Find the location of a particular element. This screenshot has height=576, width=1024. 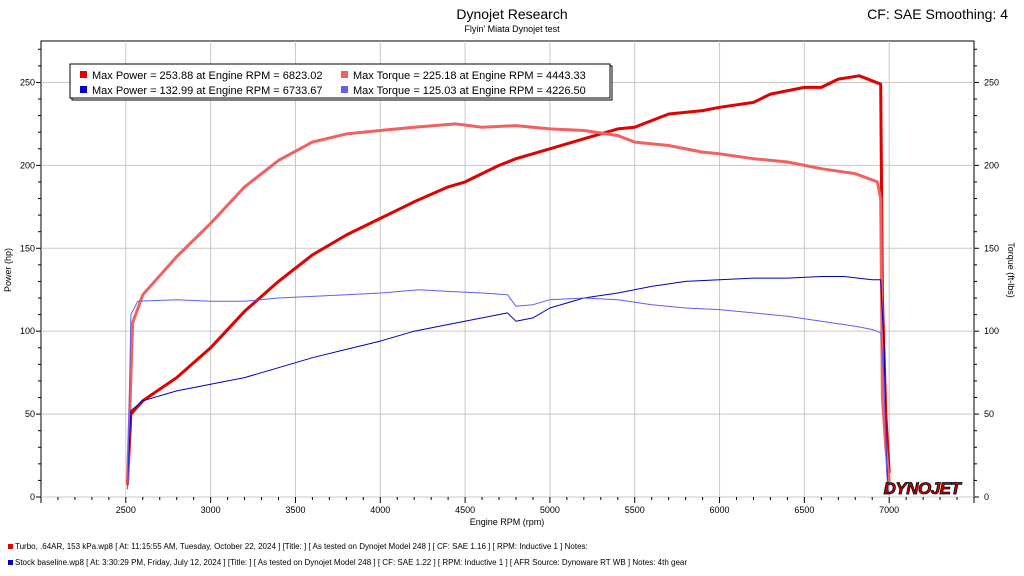

y-tick-label-right: 250 is located at coordinates (991, 82).